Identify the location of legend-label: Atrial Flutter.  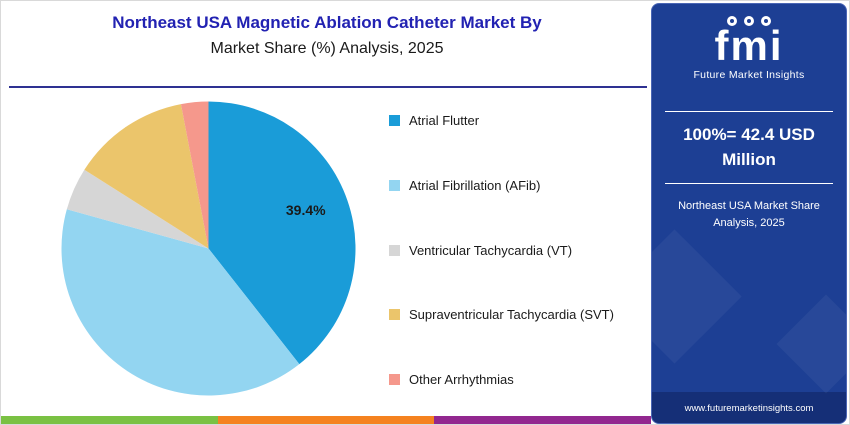
(444, 120).